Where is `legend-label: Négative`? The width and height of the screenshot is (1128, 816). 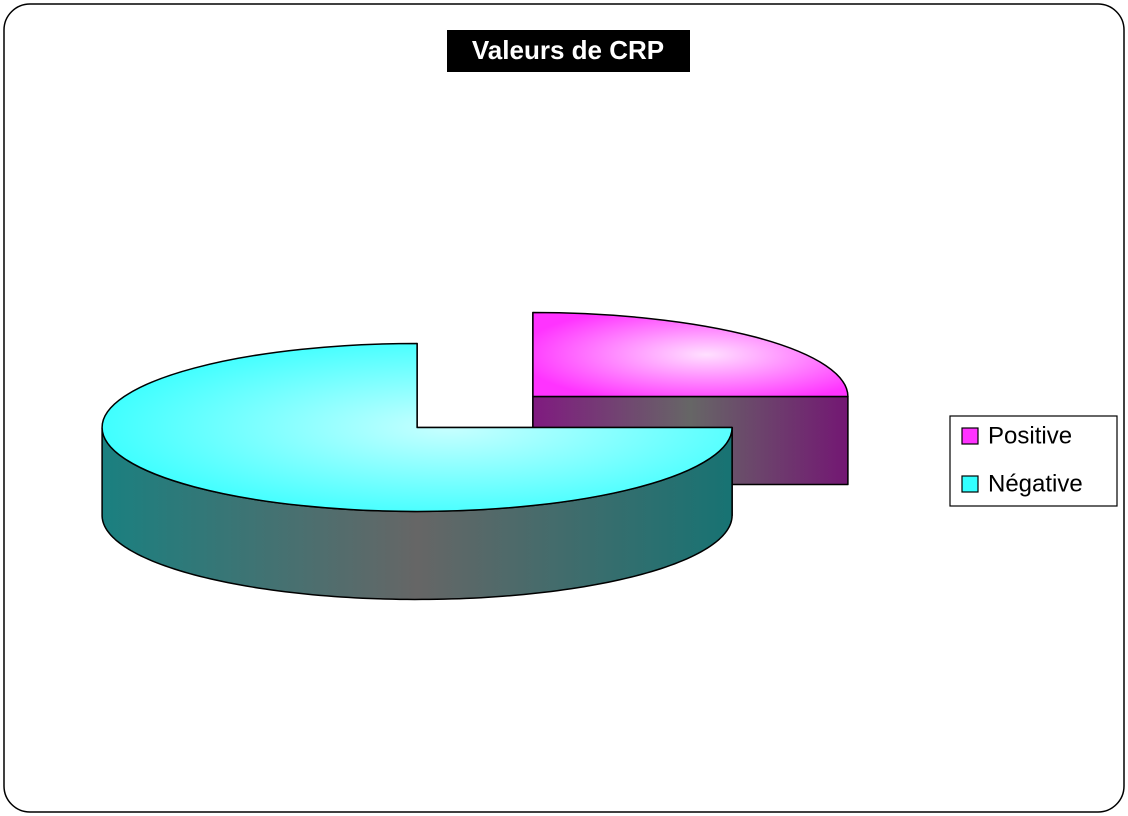
legend-label: Négative is located at coordinates (1035, 483).